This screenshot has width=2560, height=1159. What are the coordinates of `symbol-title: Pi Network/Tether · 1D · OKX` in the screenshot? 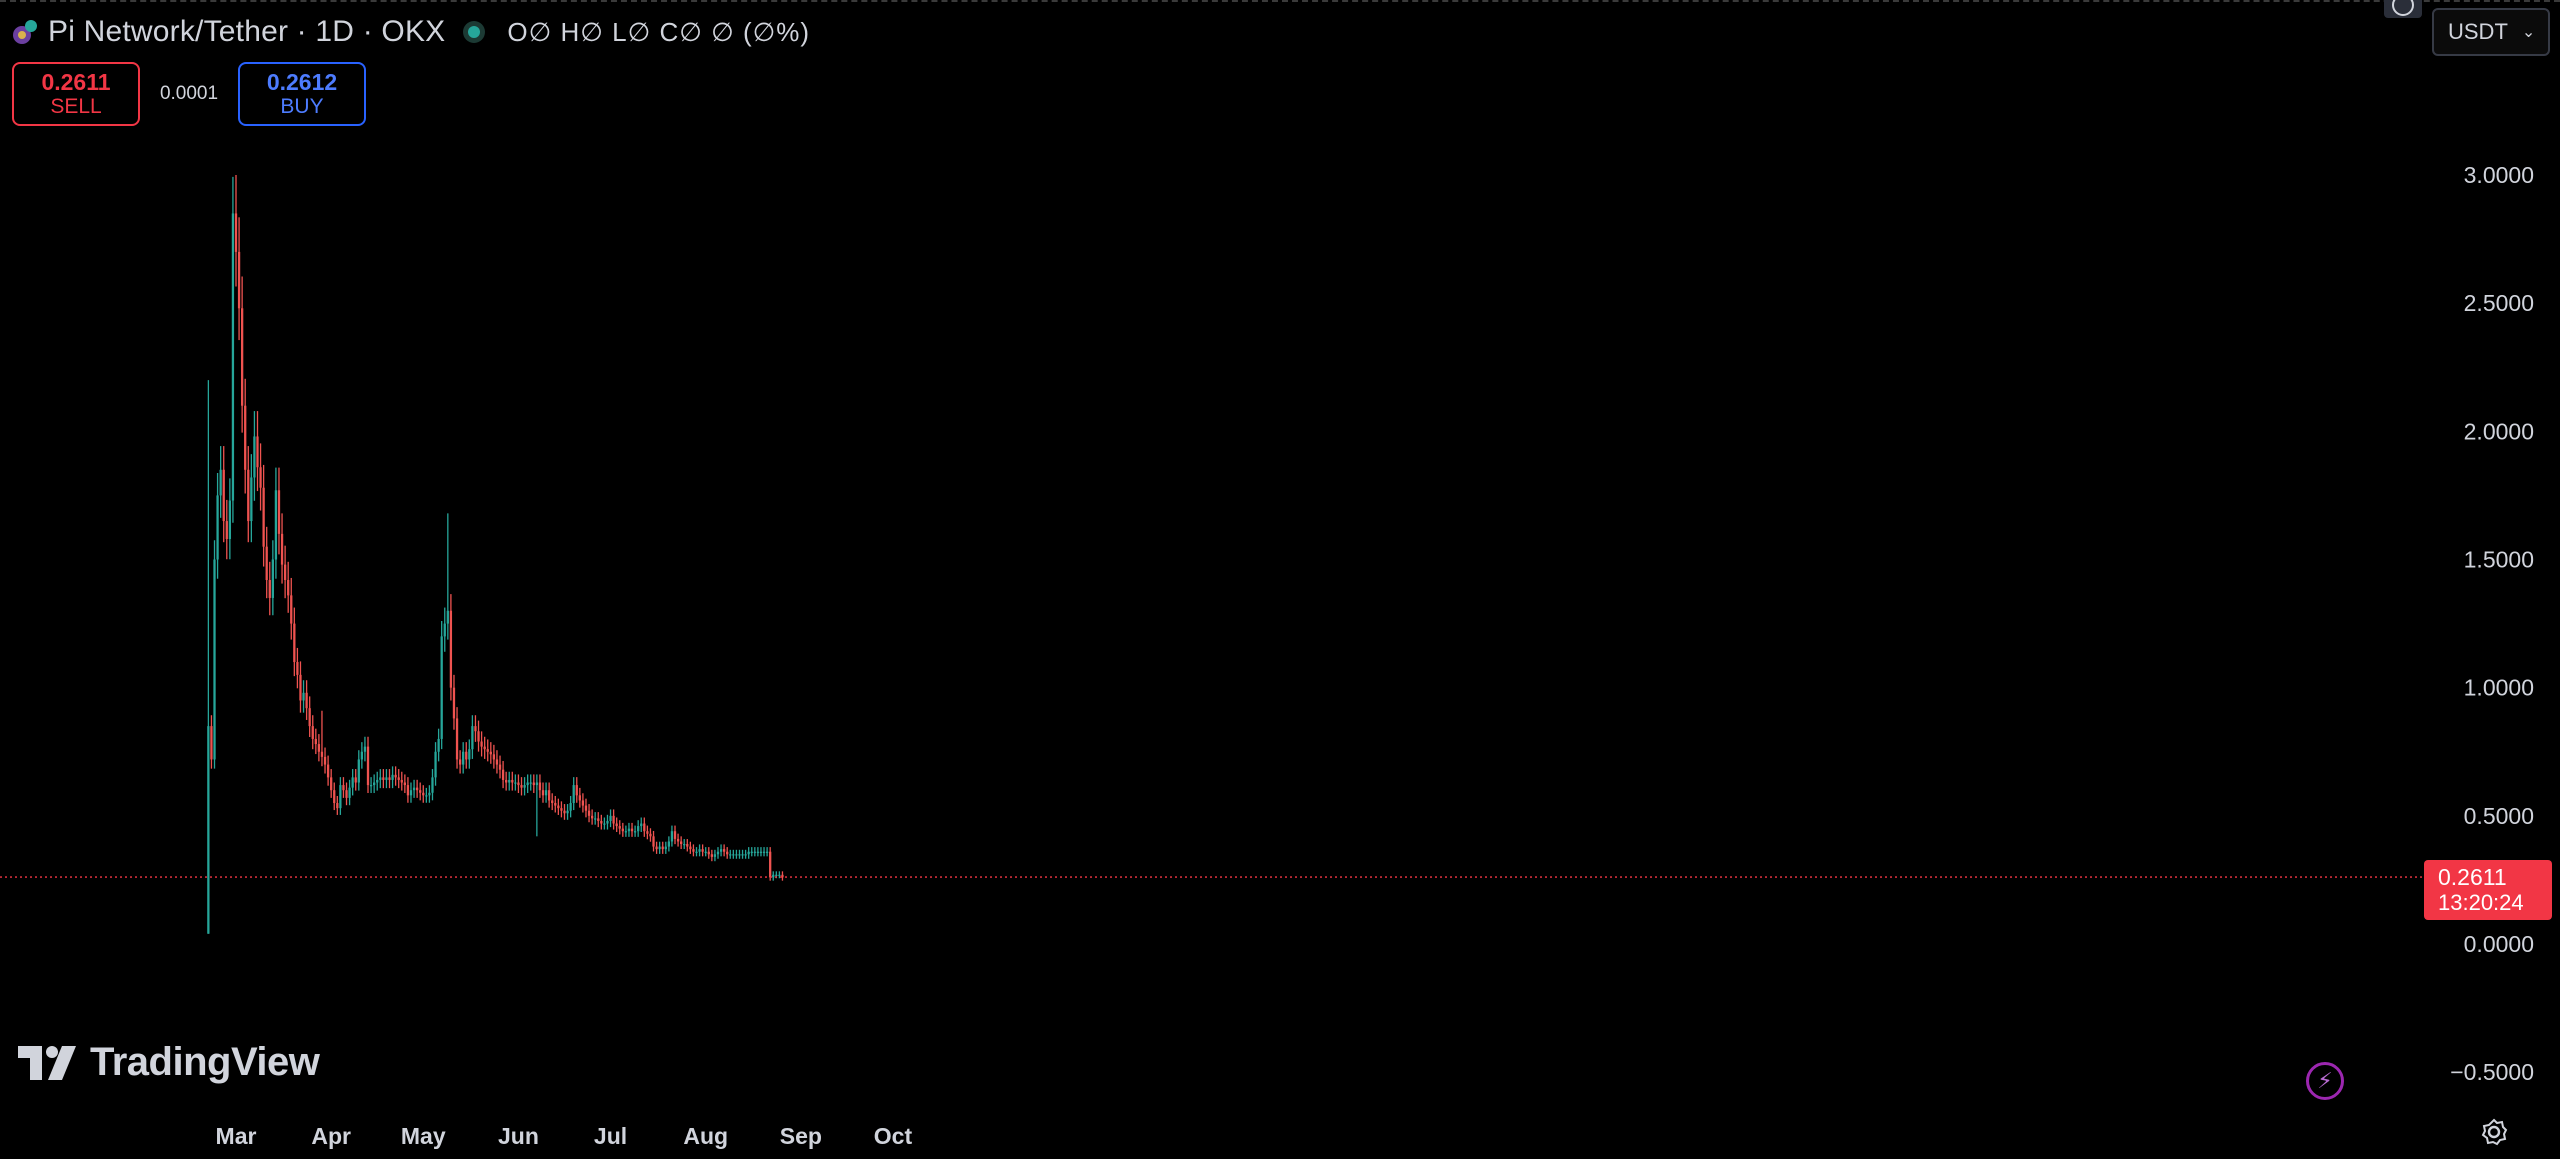 It's located at (247, 31).